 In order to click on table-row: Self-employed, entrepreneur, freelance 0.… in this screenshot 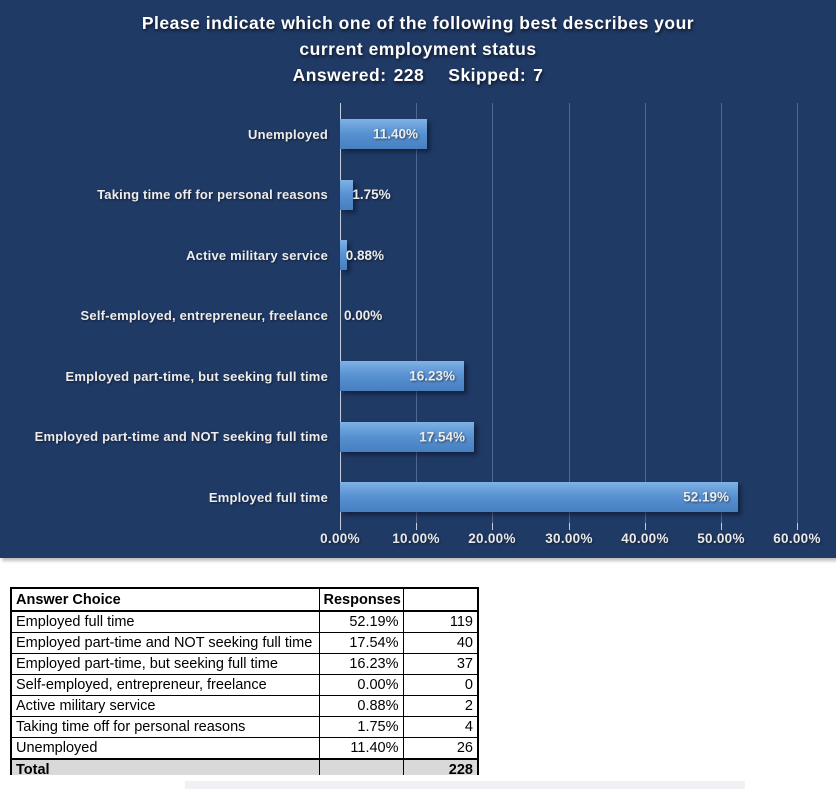, I will do `click(244, 685)`.